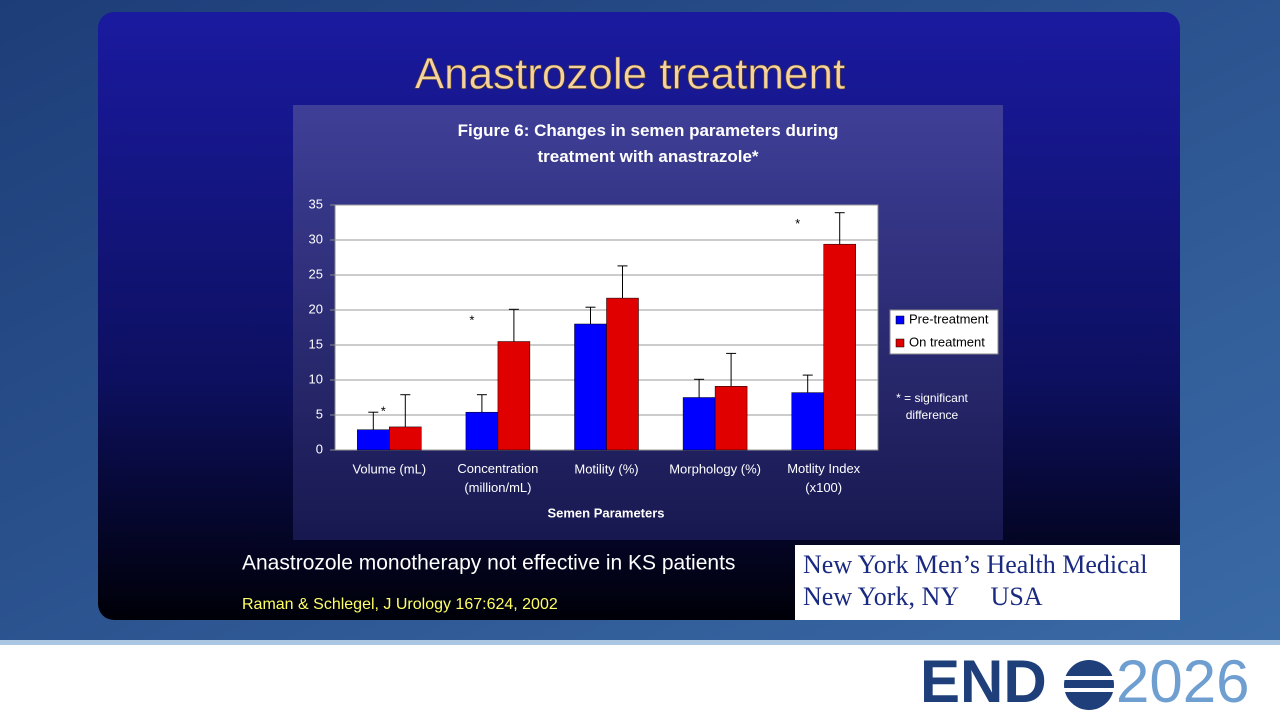  What do you see at coordinates (975, 564) in the screenshot?
I see `address-line: New York Men’s Health Medical` at bounding box center [975, 564].